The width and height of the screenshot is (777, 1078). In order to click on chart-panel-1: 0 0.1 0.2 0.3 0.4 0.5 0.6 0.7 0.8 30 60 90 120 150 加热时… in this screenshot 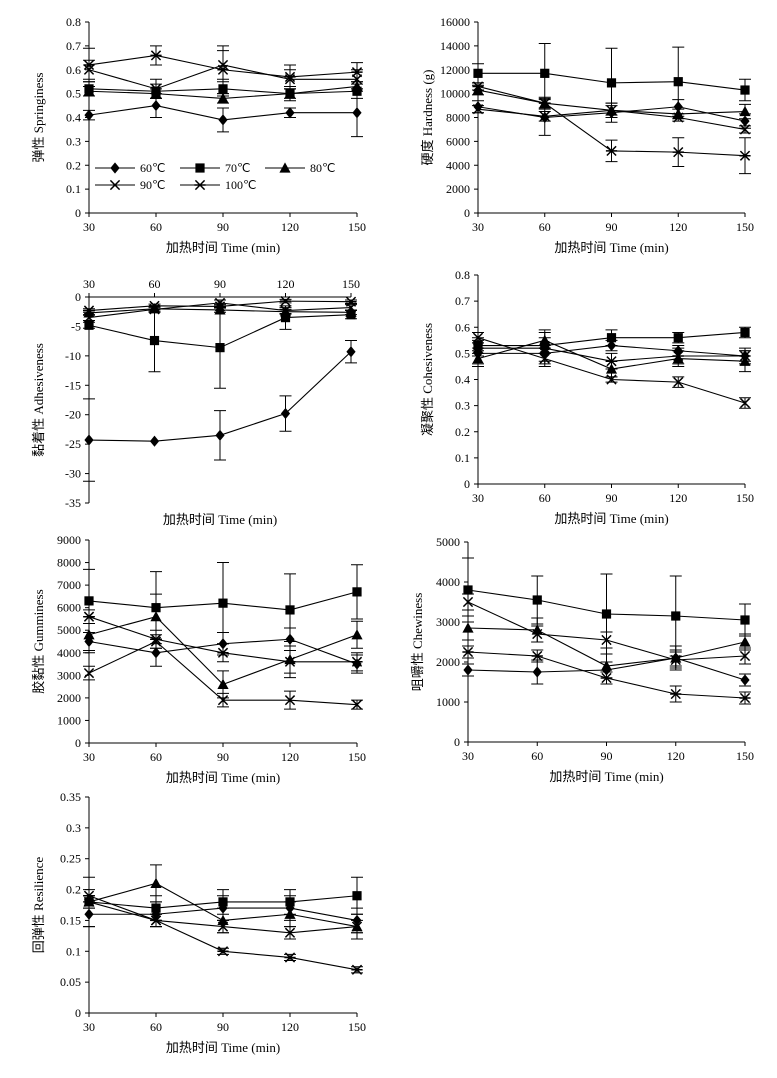, I will do `click(198, 135)`.